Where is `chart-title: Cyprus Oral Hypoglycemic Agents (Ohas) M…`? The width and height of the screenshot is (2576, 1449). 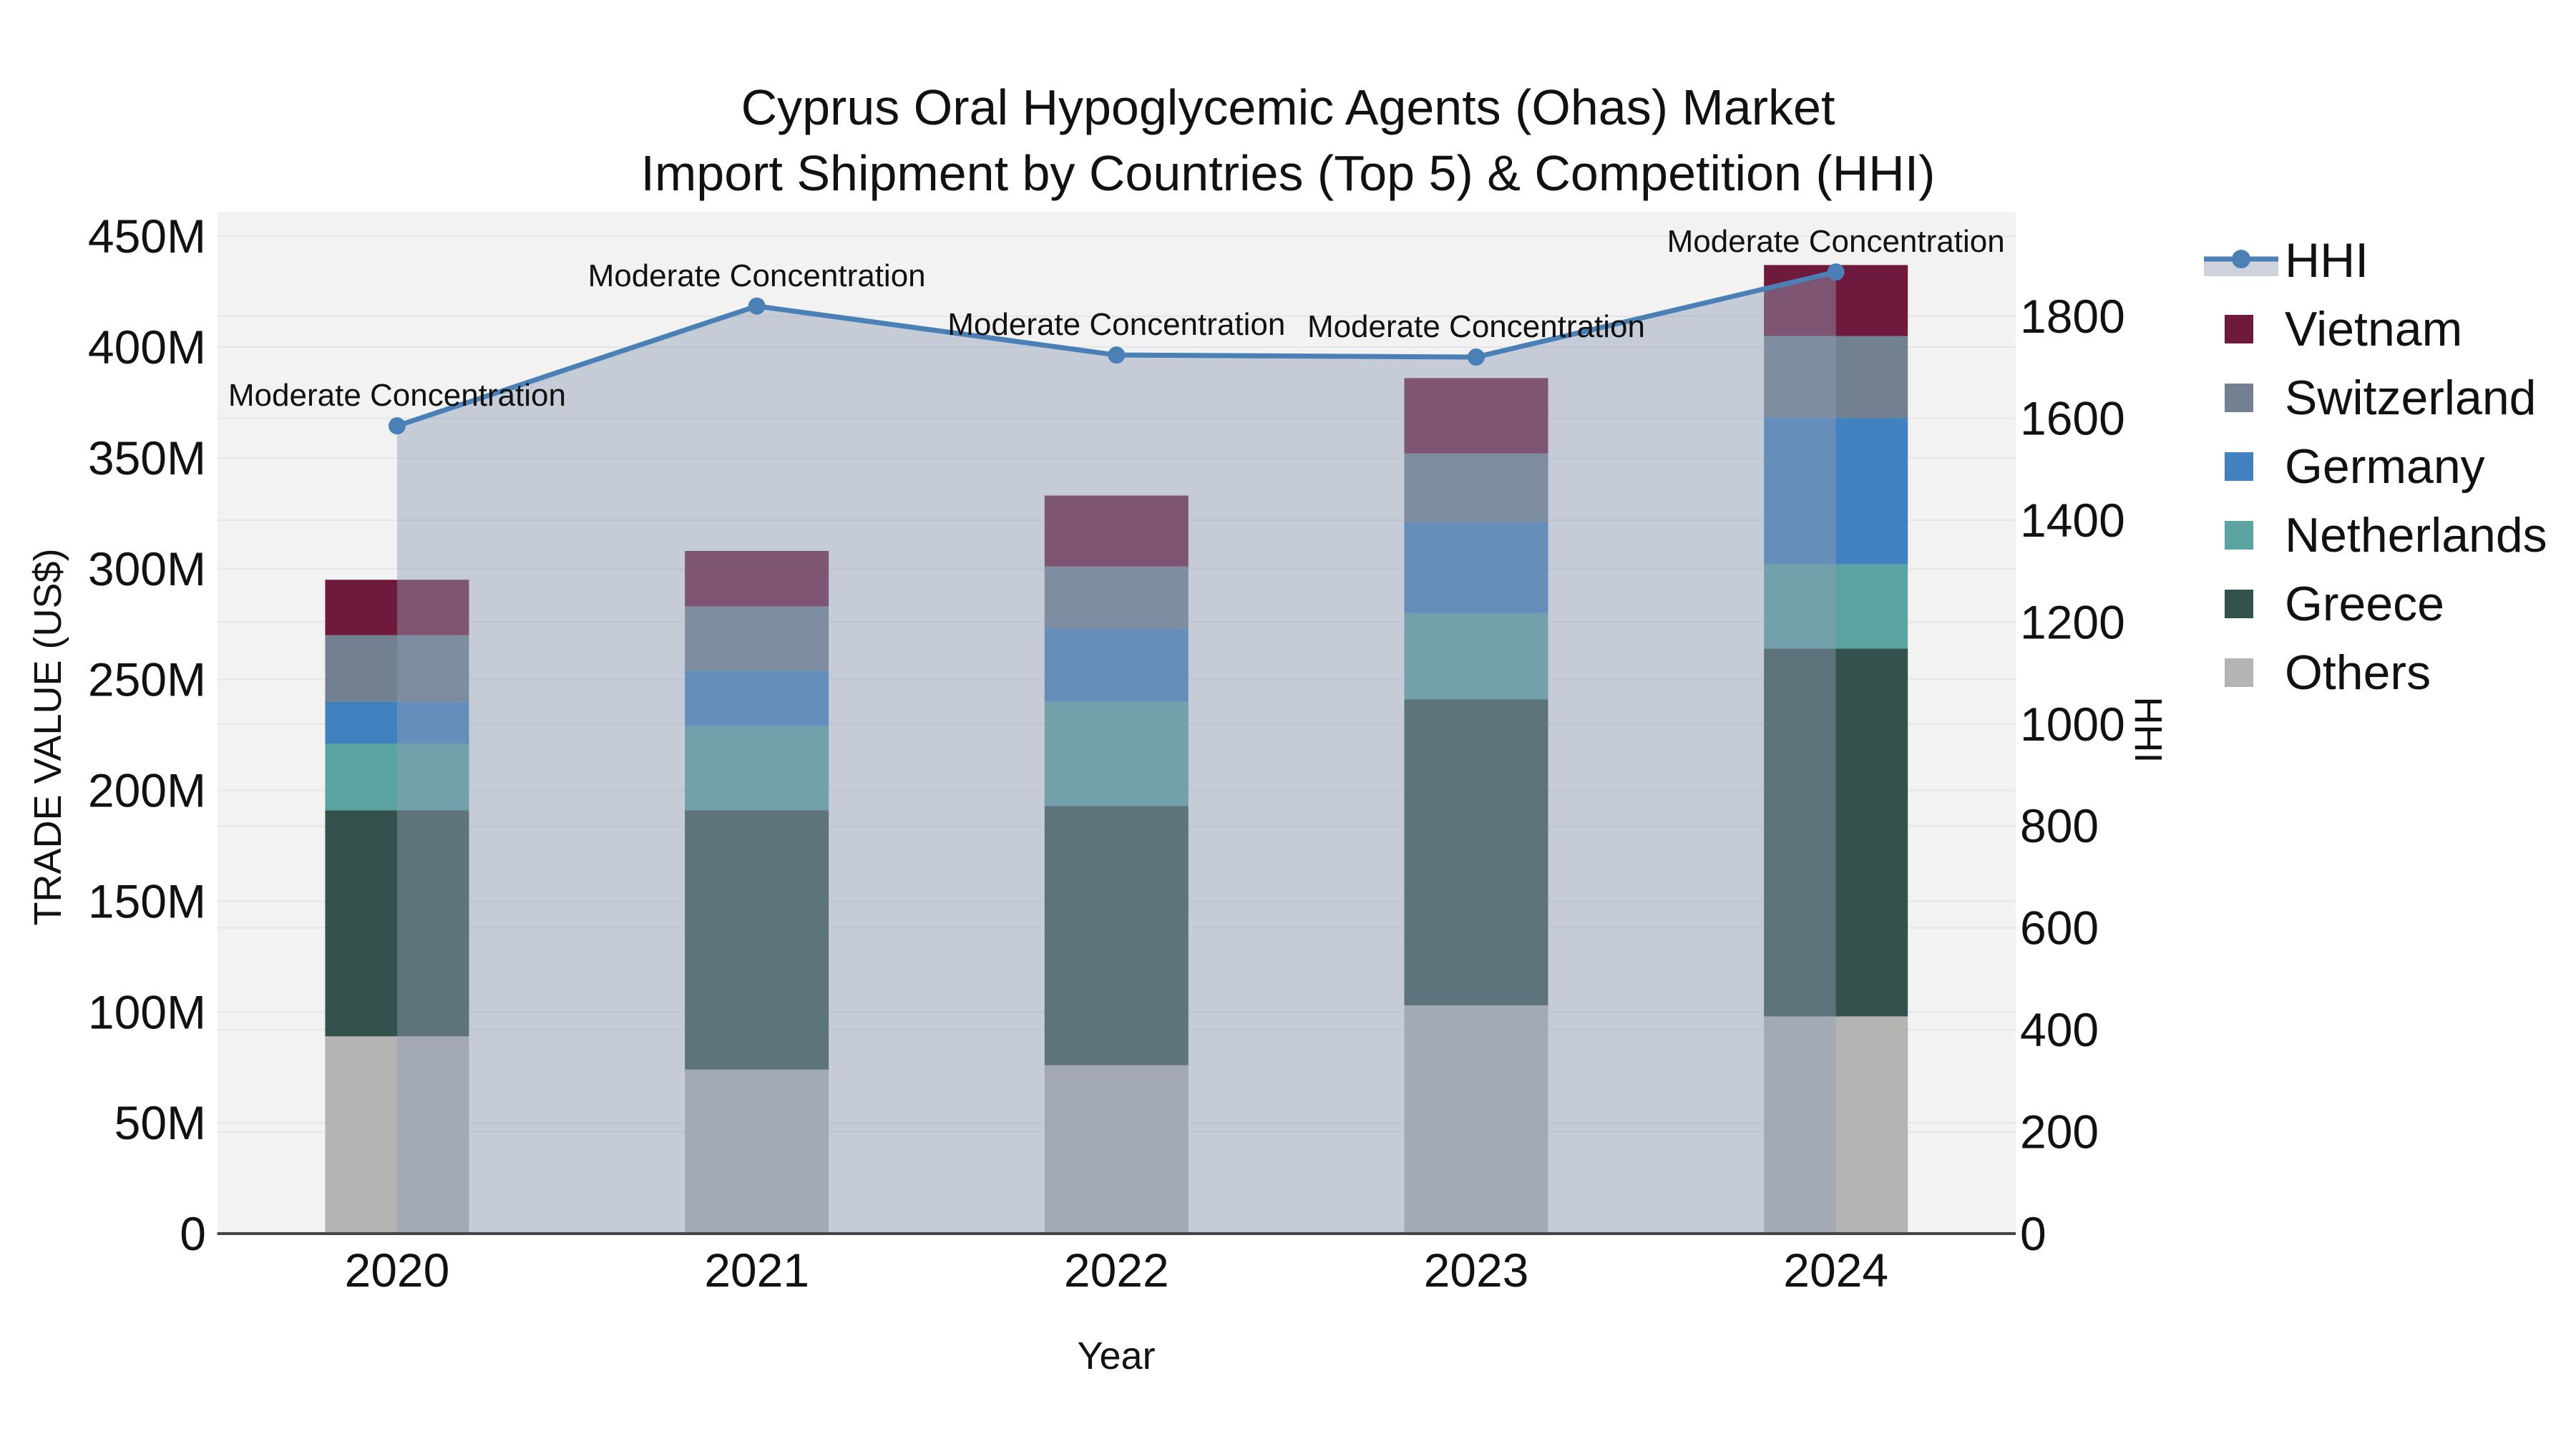
chart-title: Cyprus Oral Hypoglycemic Agents (Ohas) M… is located at coordinates (1288, 140).